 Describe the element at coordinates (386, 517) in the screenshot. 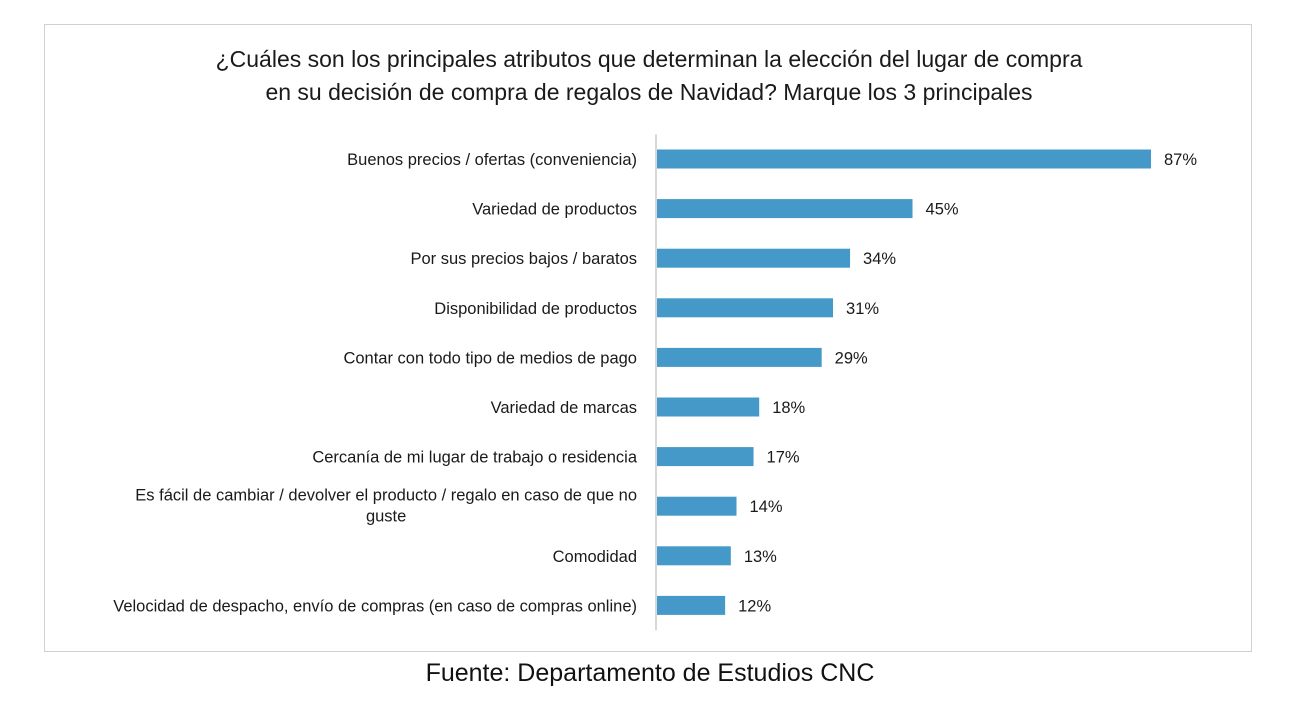

I see `category-label-8-line-2: guste` at that location.